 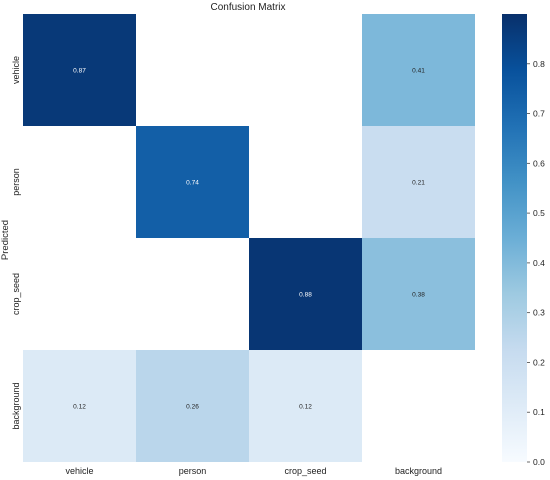 I want to click on colorbar, so click(x=514, y=238).